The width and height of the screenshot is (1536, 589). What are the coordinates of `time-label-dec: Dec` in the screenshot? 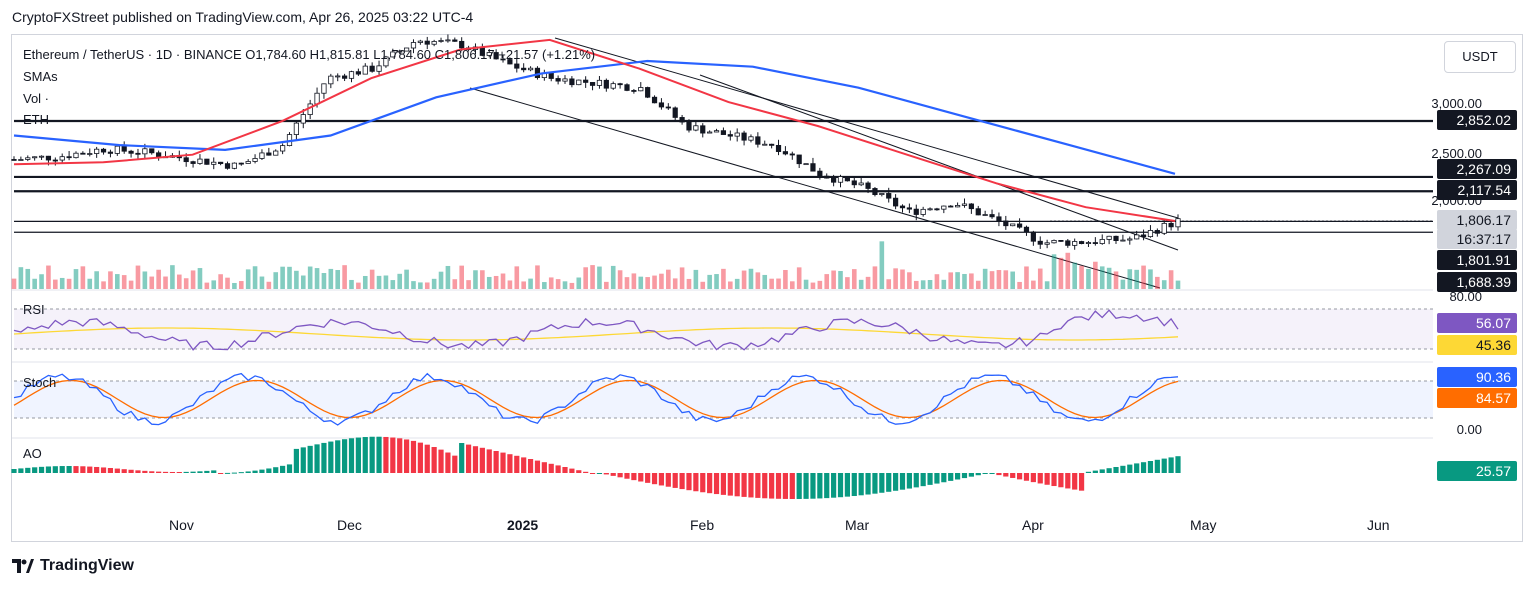 It's located at (349, 525).